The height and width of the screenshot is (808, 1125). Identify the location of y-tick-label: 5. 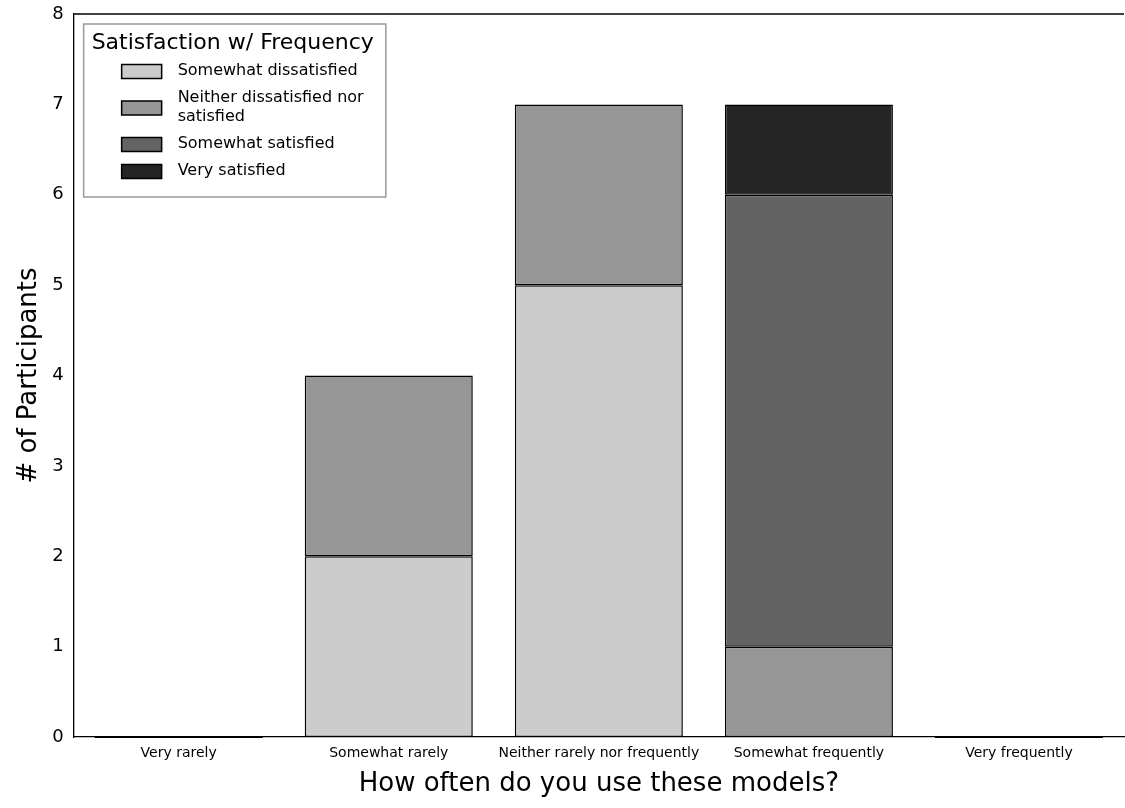
(58, 283).